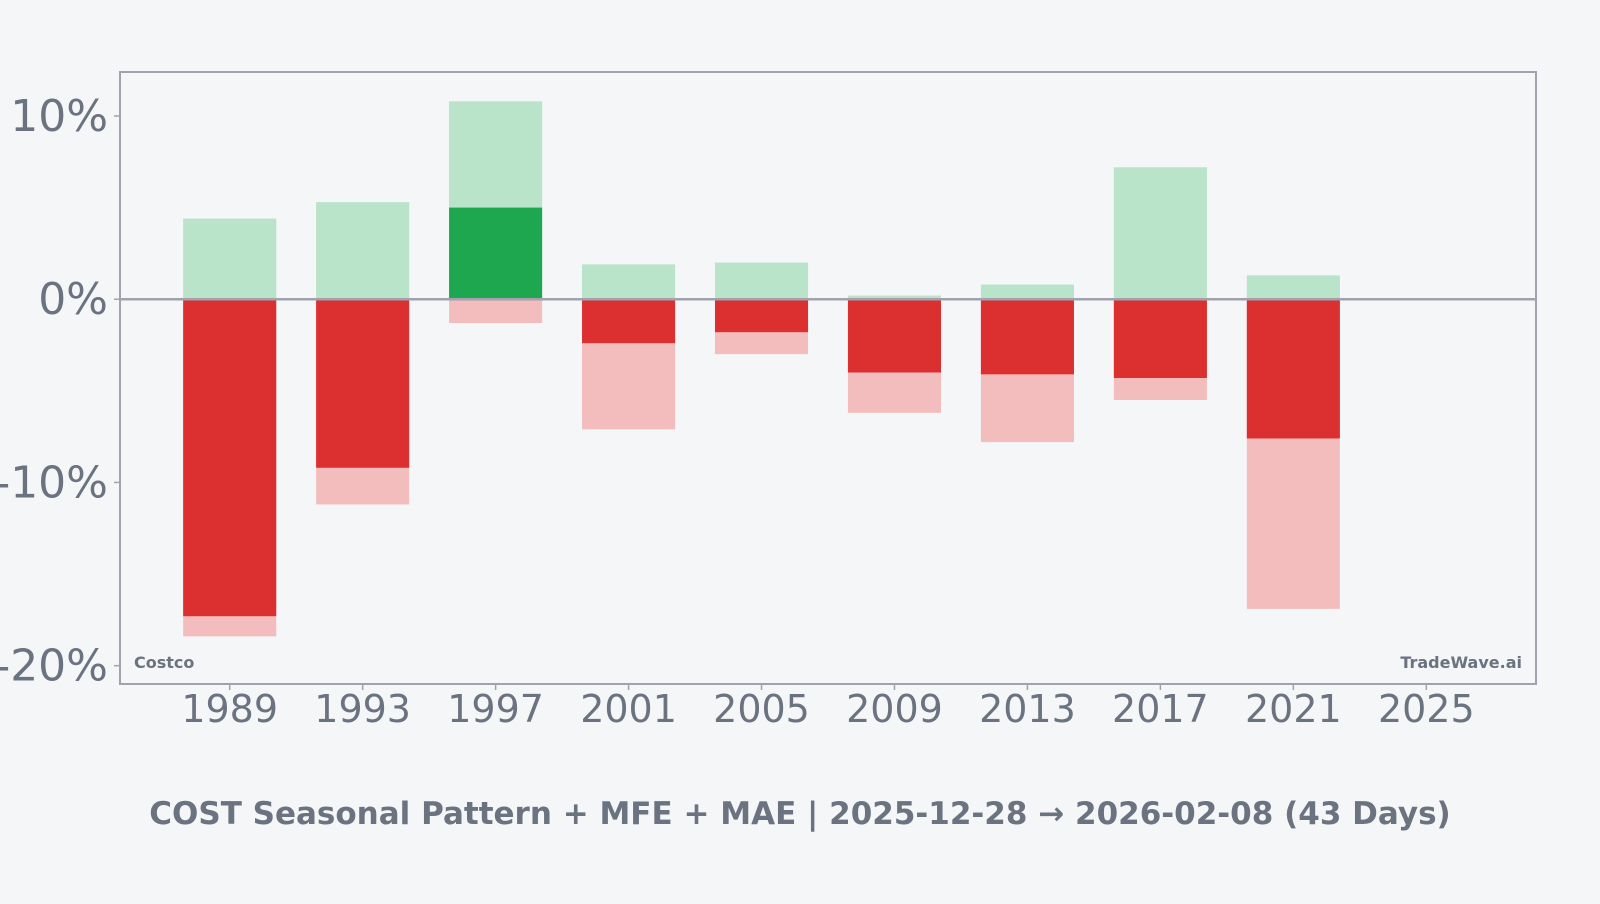 This screenshot has width=1600, height=904. Describe the element at coordinates (496, 311) in the screenshot. I see `mae-bar` at that location.